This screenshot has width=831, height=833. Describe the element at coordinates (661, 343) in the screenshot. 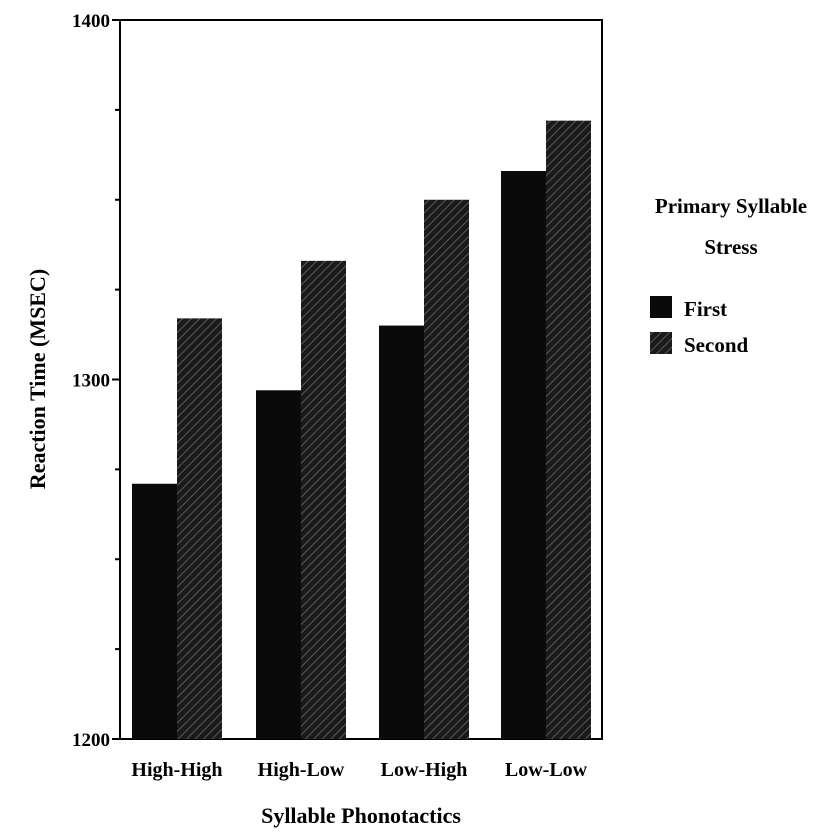

I see `legend-swatch-second` at that location.